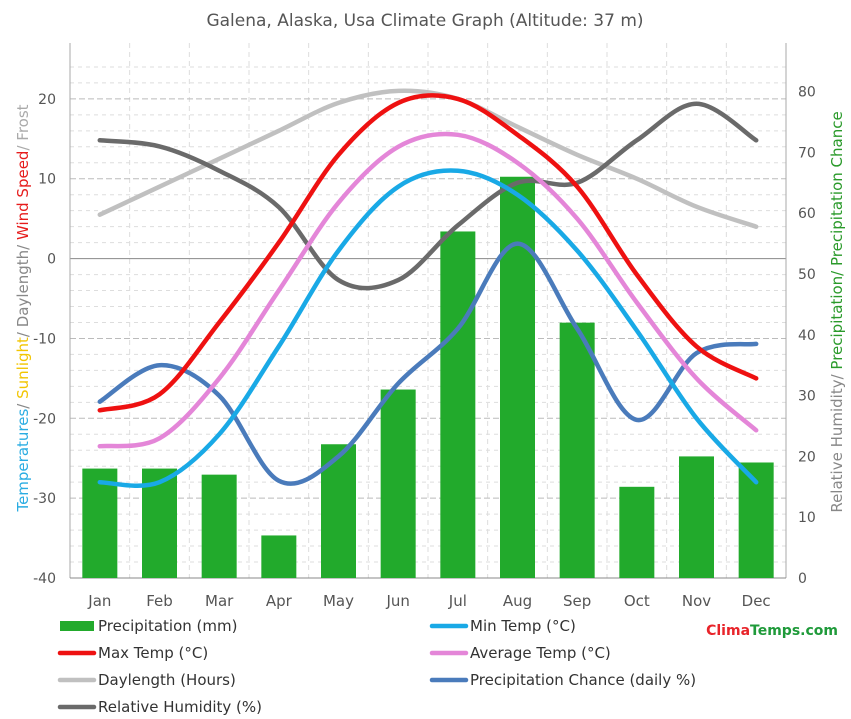 This screenshot has width=851, height=719. I want to click on axis-label-part: Relative Humidity/, so click(837, 441).